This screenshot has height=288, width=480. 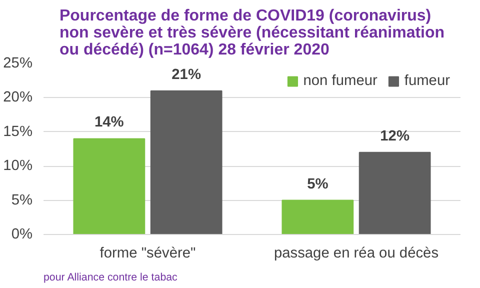 What do you see at coordinates (252, 33) in the screenshot?
I see `chart-title: Pourcentage de forme de COVID19 (coronavirus) non sevère et très sévère (nécessitant réanimation ou décédé) (n=1064) 28 février 2020` at bounding box center [252, 33].